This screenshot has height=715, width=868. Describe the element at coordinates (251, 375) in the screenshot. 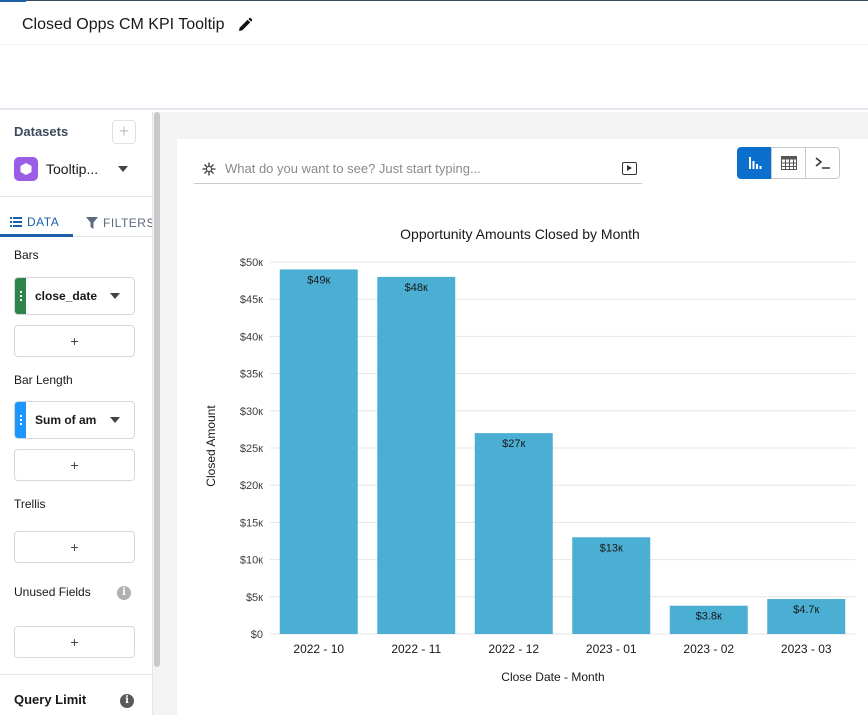

I see `y-tick-label: $35к` at that location.